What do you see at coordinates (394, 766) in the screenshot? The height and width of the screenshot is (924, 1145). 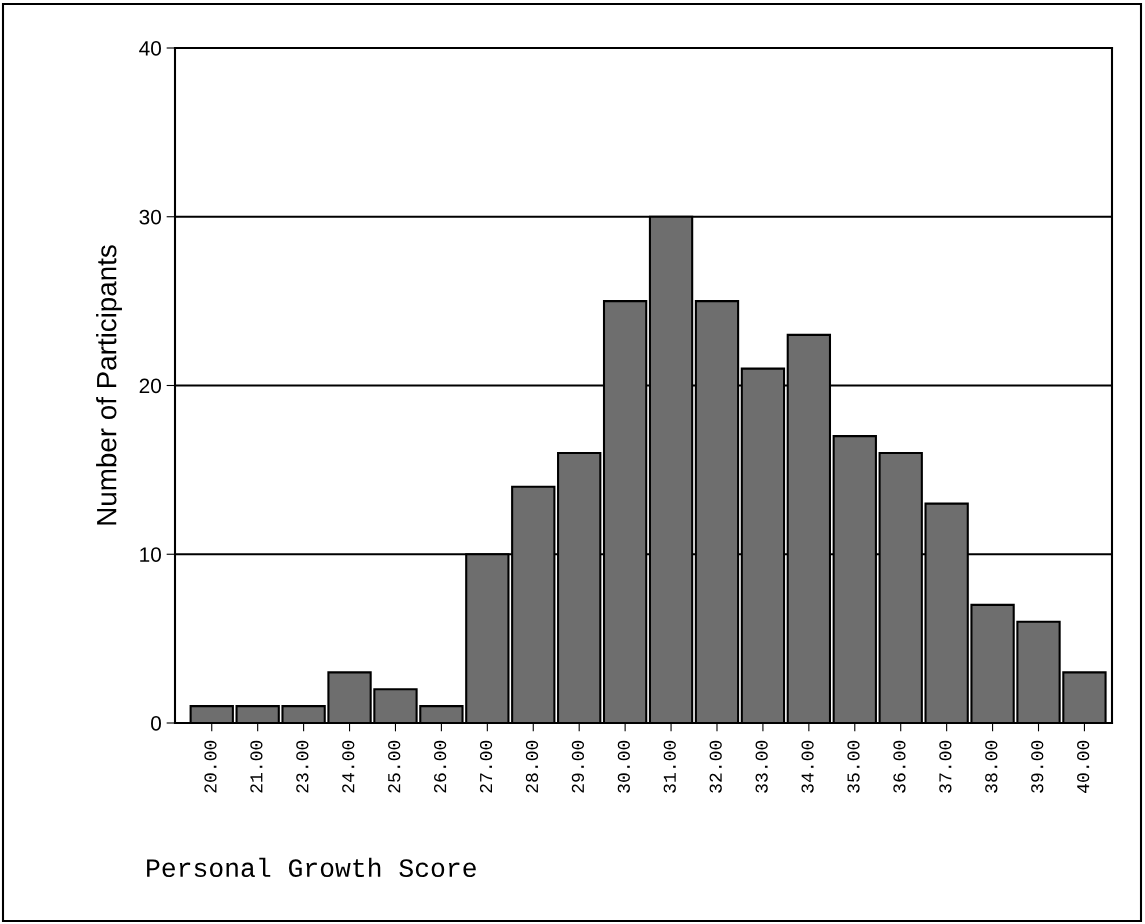 I see `x-tick-label: 25.00` at bounding box center [394, 766].